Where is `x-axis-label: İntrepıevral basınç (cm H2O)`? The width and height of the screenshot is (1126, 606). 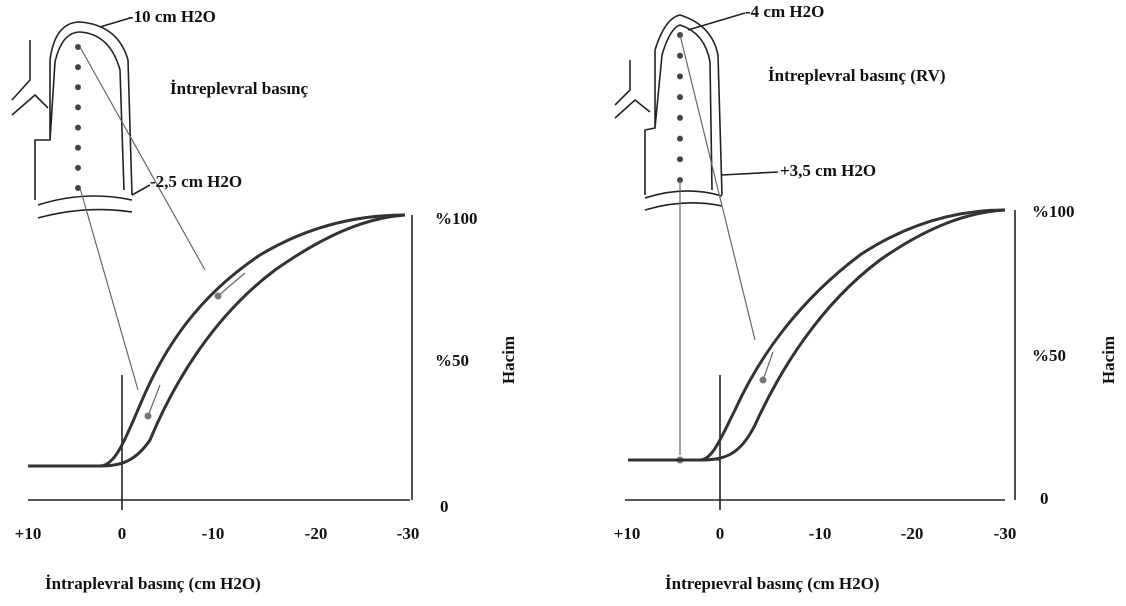
x-axis-label: İntrepıevral basınç (cm H2O) is located at coordinates (772, 583).